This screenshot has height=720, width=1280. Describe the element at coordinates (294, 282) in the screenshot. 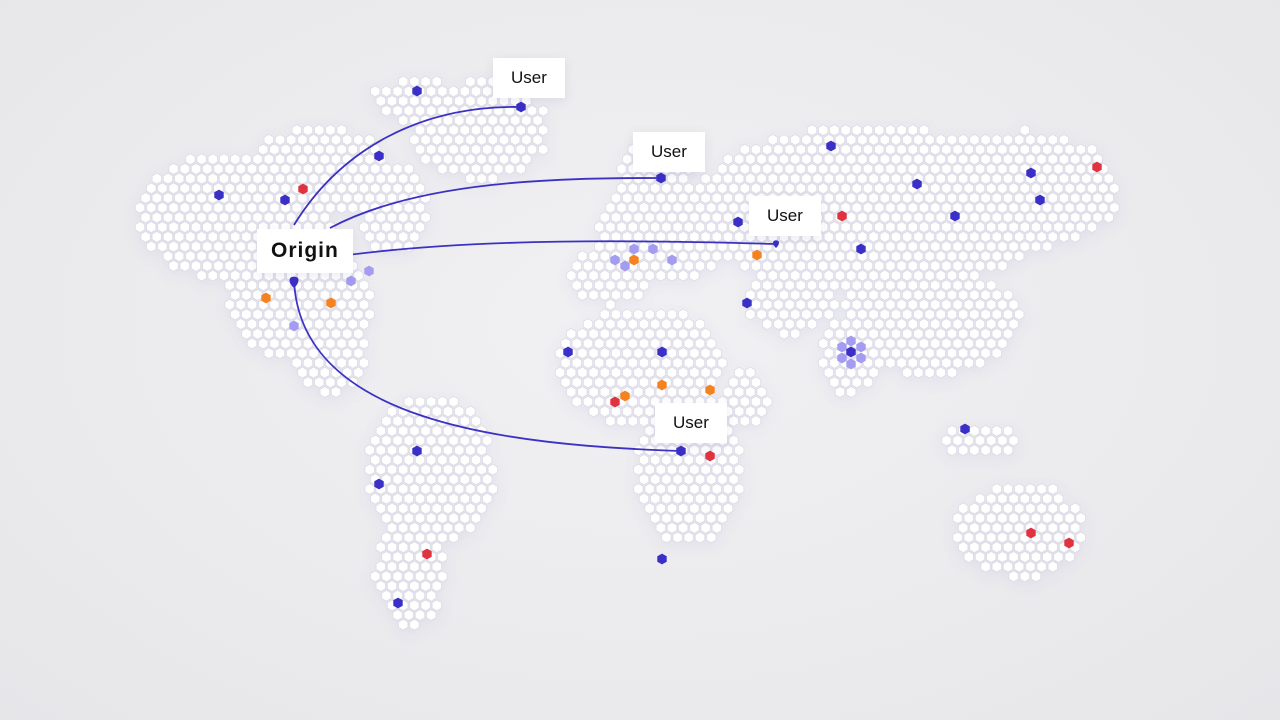

I see `origin-pin-icon` at that location.